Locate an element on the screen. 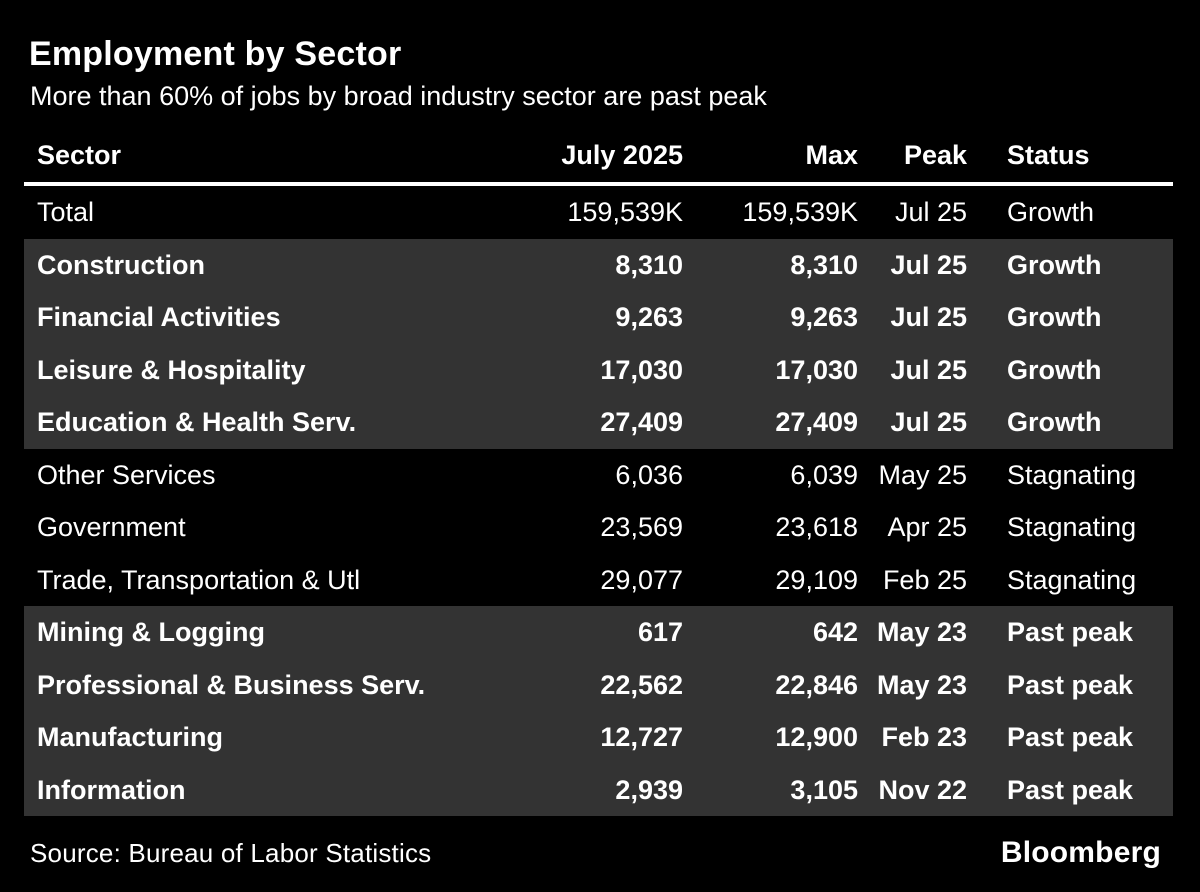 This screenshot has height=892, width=1200. cell-july-2025: 617 is located at coordinates (660, 632).